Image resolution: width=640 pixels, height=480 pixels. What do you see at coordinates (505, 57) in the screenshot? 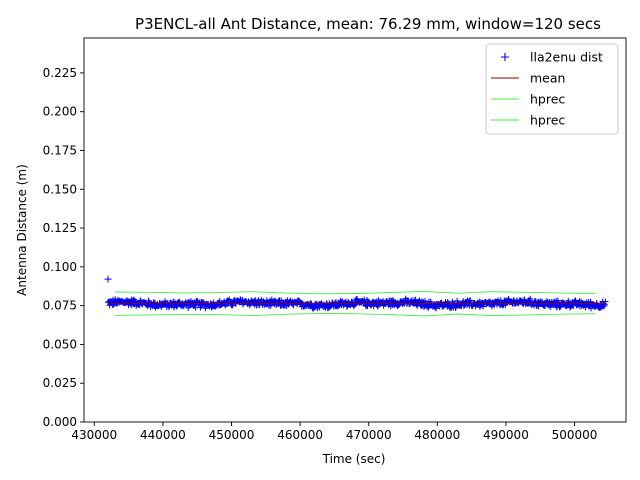
I see `legend-marker-lla2enu-dist` at bounding box center [505, 57].